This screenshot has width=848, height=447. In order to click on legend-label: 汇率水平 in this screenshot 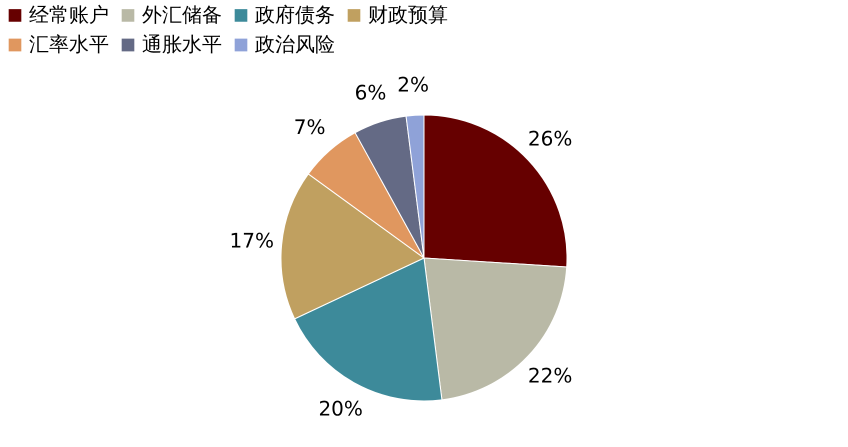, I will do `click(69, 44)`.